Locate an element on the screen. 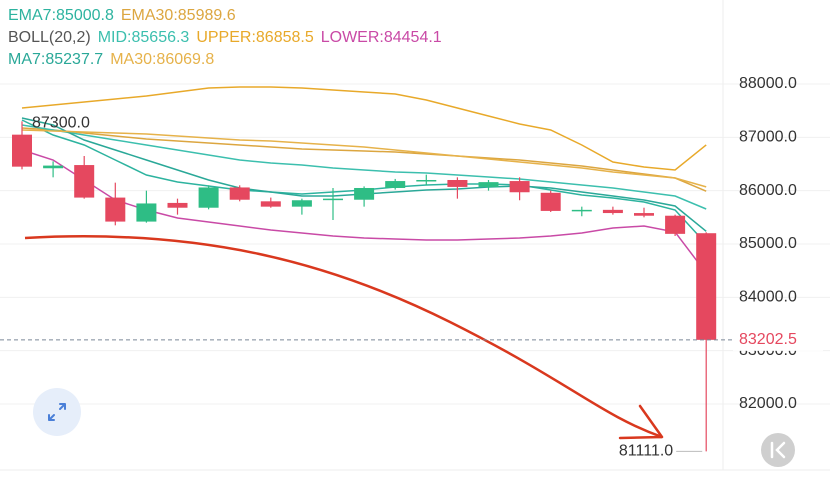 The image size is (830, 480). legend-entry: MA7:85237.7 is located at coordinates (55, 59).